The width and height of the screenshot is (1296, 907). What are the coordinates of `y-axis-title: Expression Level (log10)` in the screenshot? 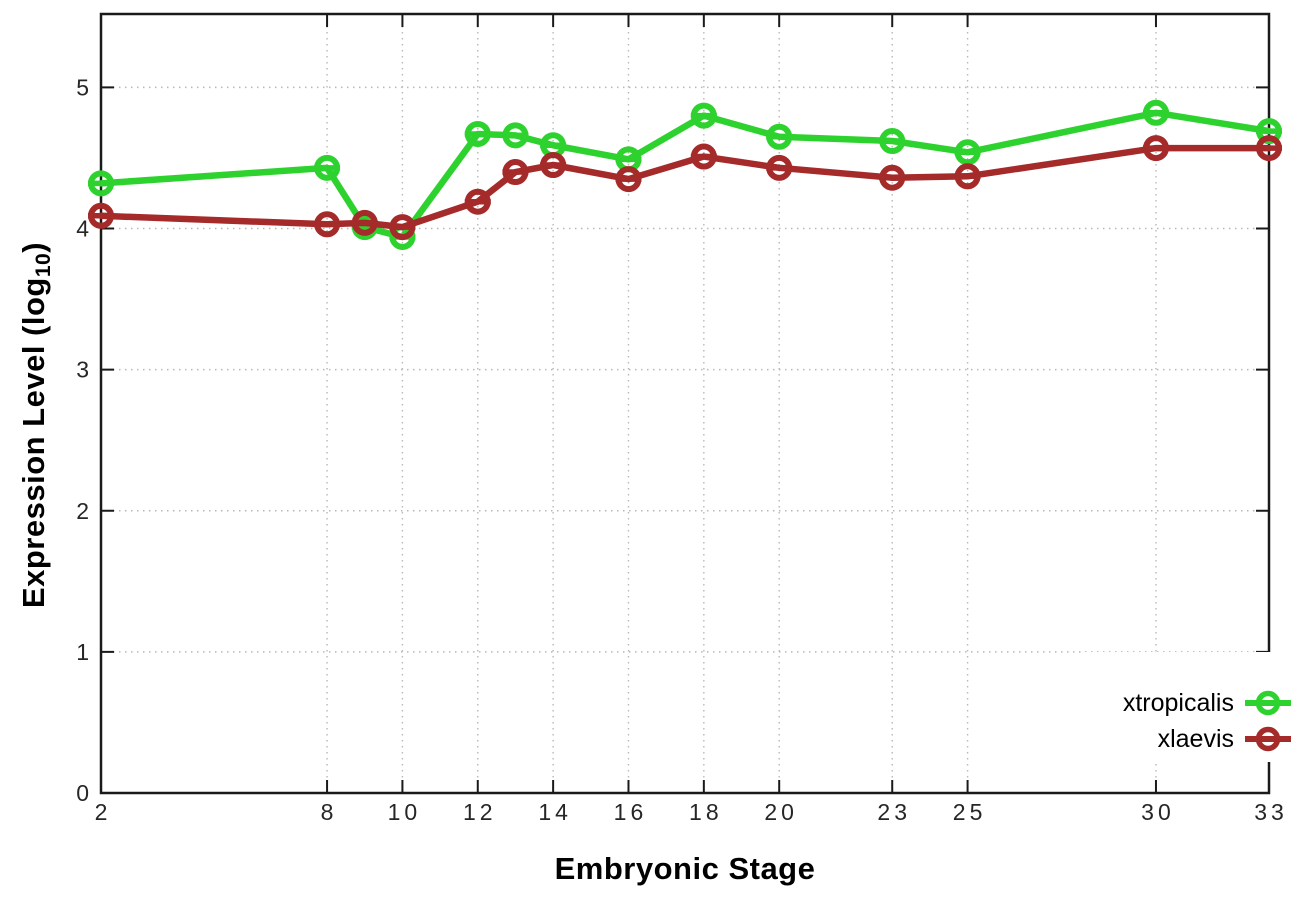 It's located at (36, 425).